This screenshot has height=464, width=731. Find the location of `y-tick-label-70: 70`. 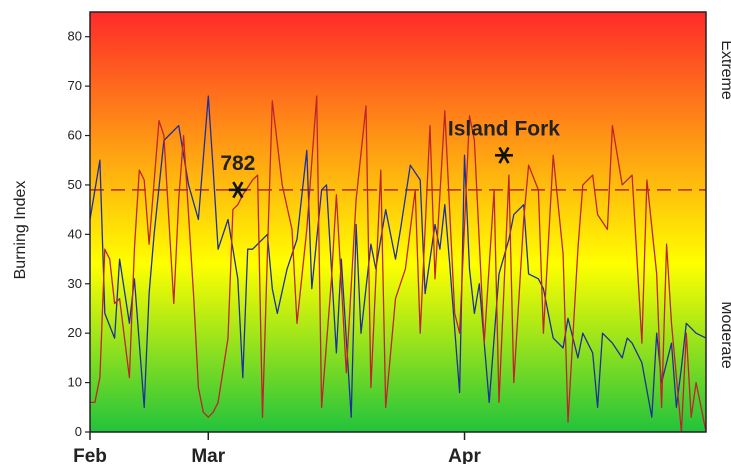

y-tick-label-70: 70 is located at coordinates (75, 85).